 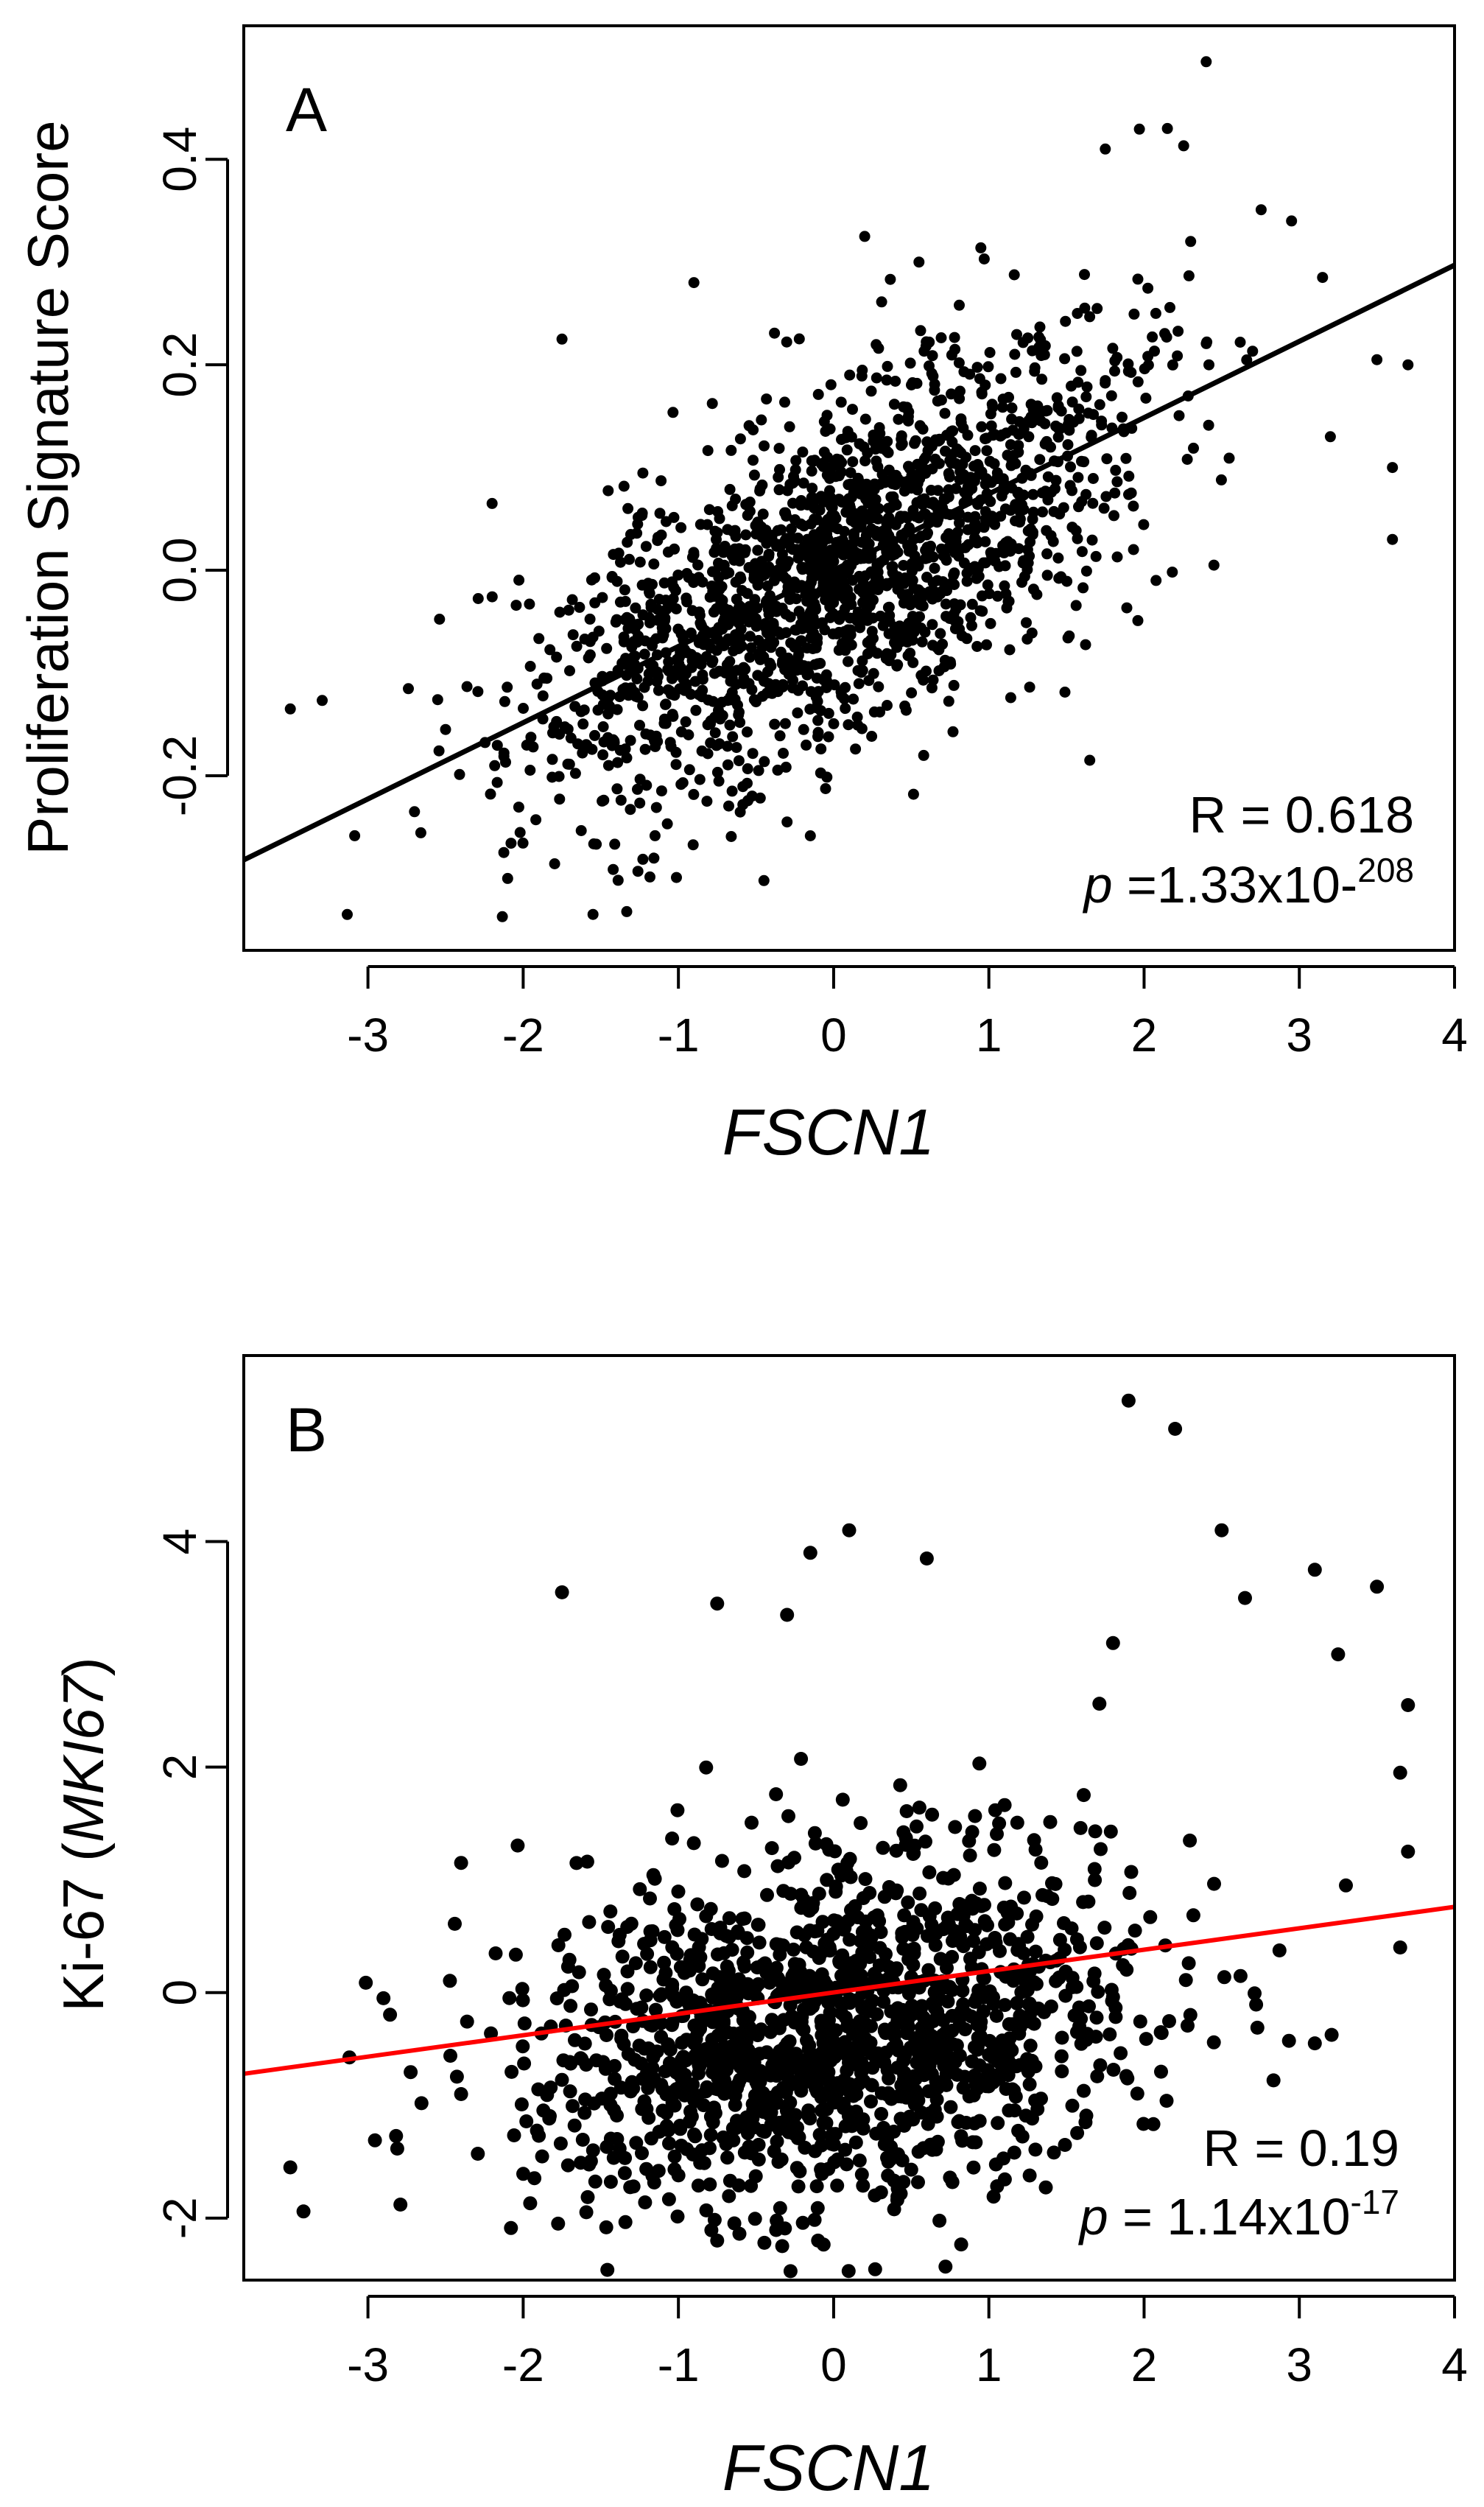 I want to click on x-axis-a: -3 -2 -1 0 1 2 3 4, so click(x=908, y=1013).